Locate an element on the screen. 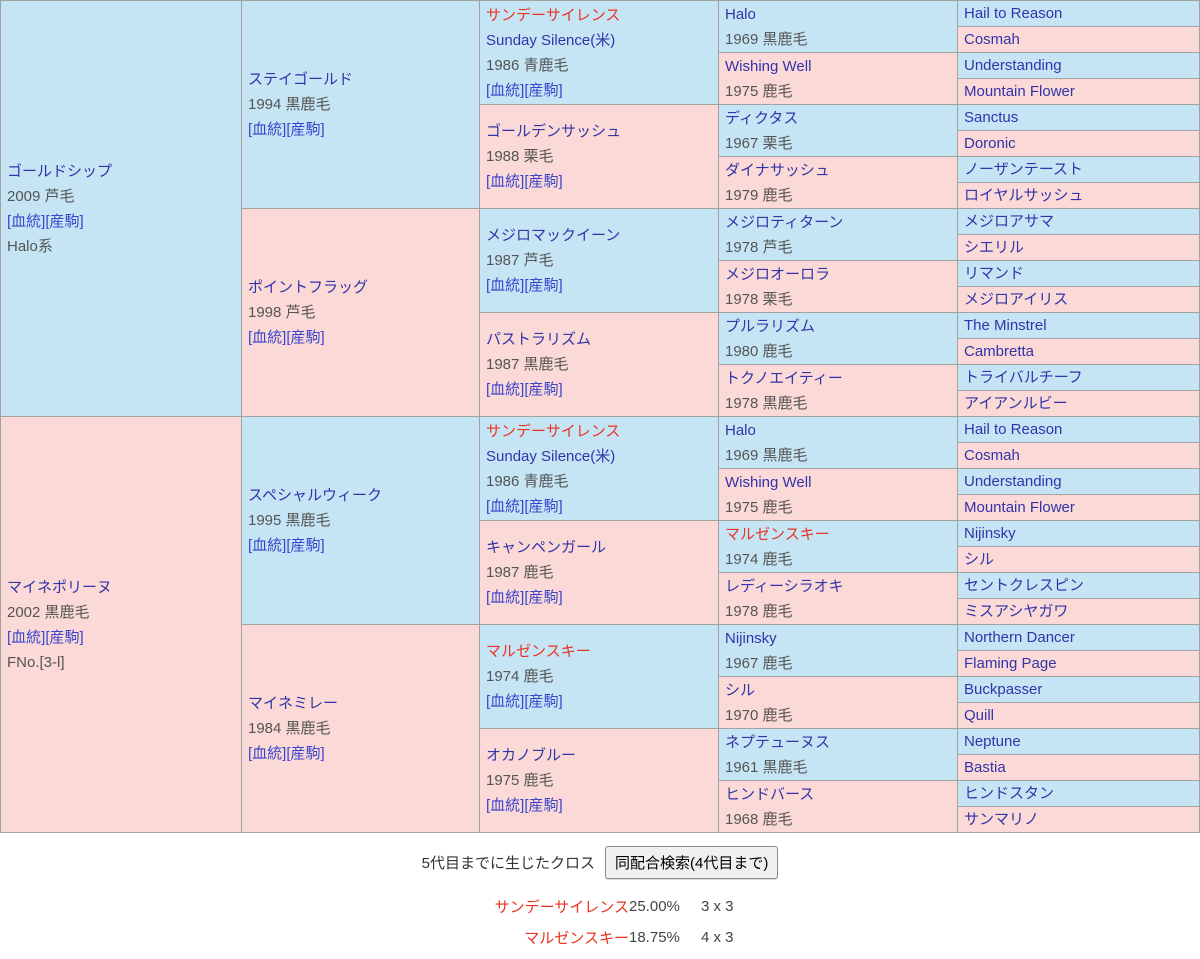 This screenshot has width=1200, height=959. horse-link: メジロマックイーン is located at coordinates (553, 235).